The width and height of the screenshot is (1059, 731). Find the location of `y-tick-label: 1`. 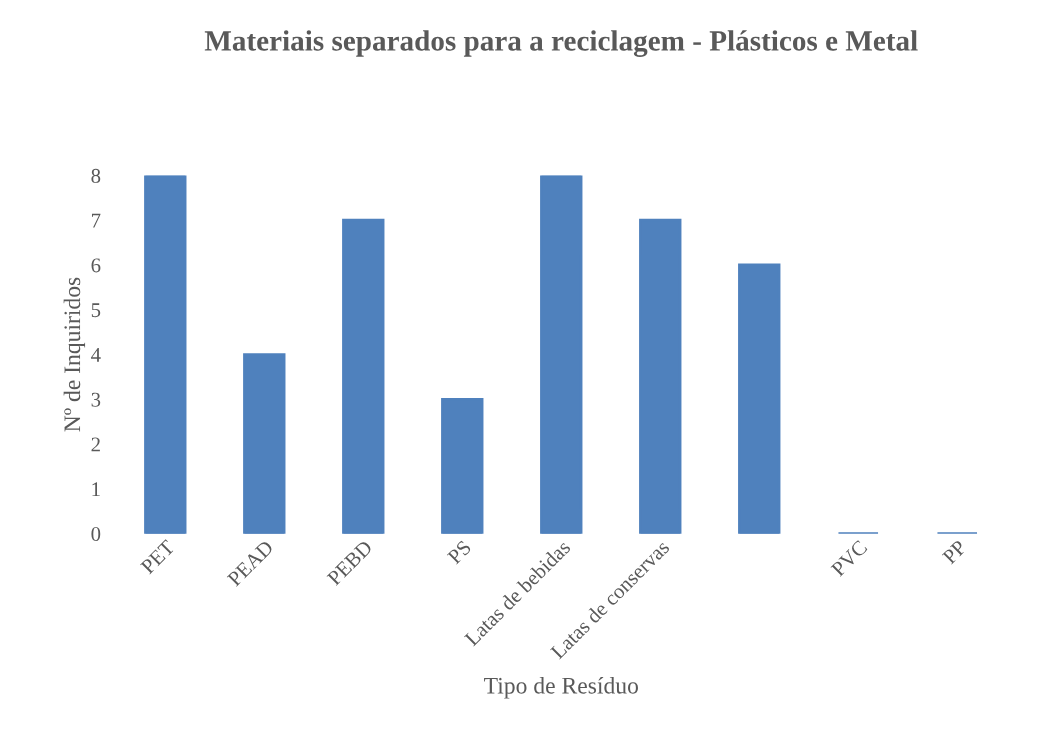

y-tick-label: 1 is located at coordinates (96, 489).